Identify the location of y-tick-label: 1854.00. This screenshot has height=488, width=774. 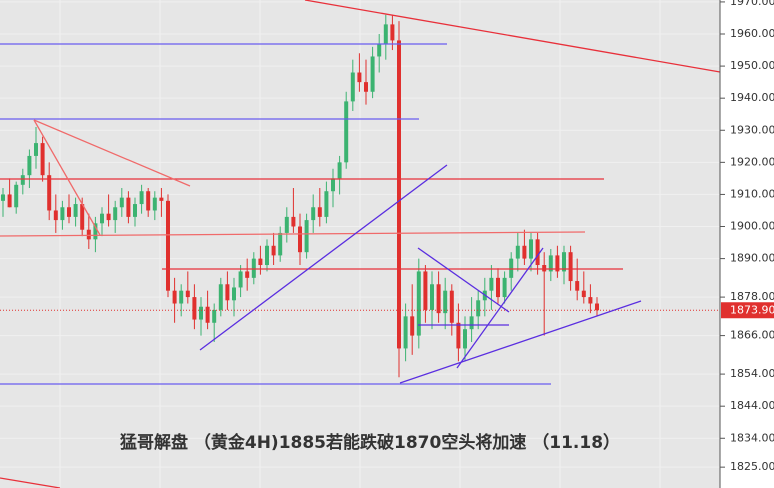
(752, 373).